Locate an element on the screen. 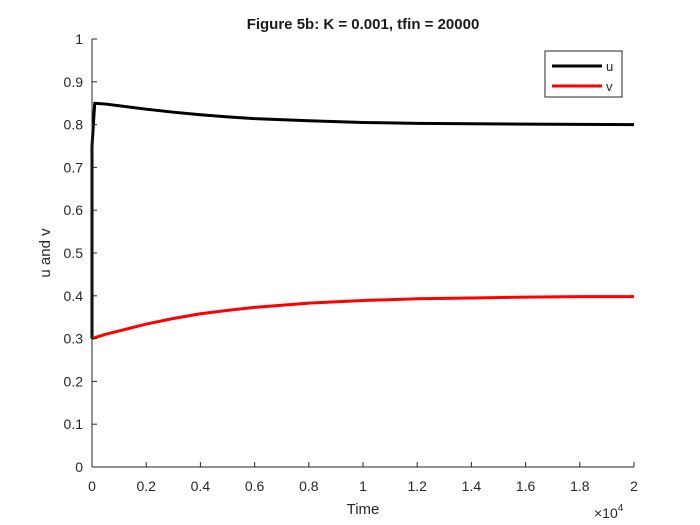 The image size is (700, 525). legend-label-u: u is located at coordinates (609, 66).